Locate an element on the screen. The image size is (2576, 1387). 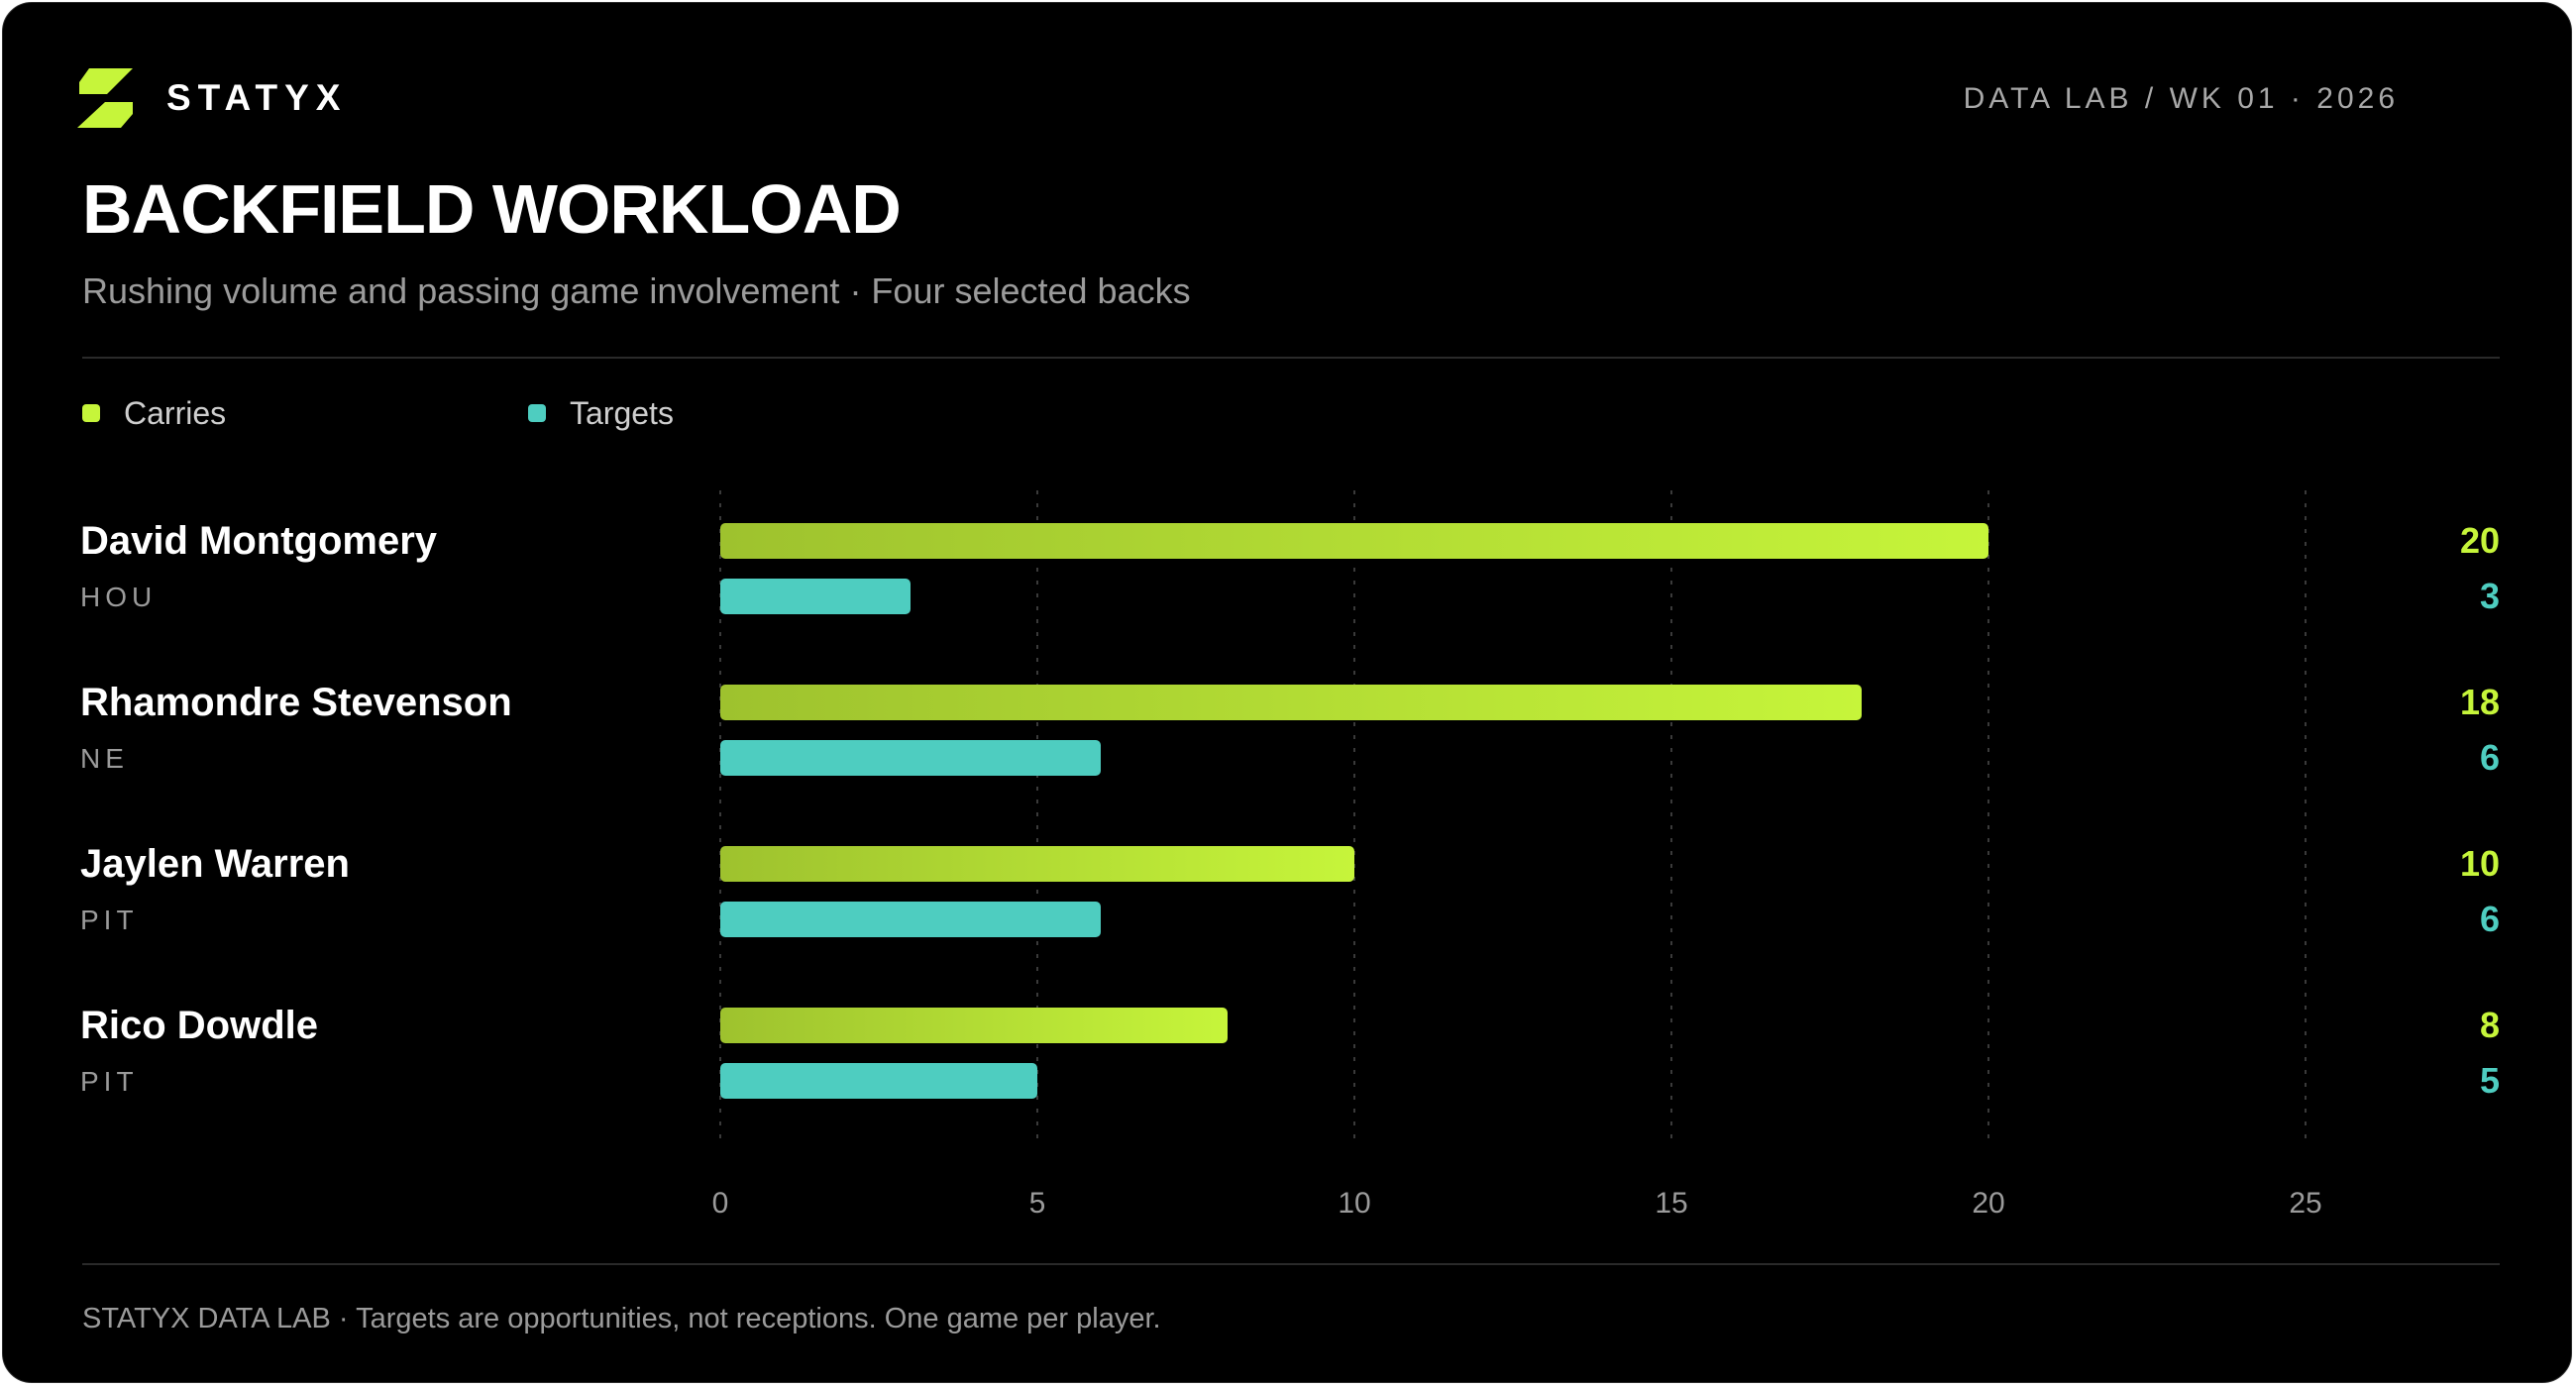
player-team: NE is located at coordinates (104, 758).